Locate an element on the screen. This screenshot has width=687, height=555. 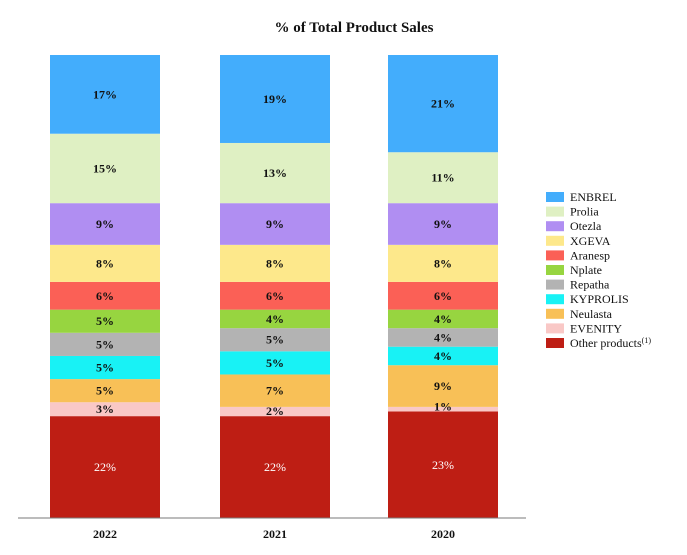
data-label-aranesp-2022: 6% is located at coordinates (105, 296).